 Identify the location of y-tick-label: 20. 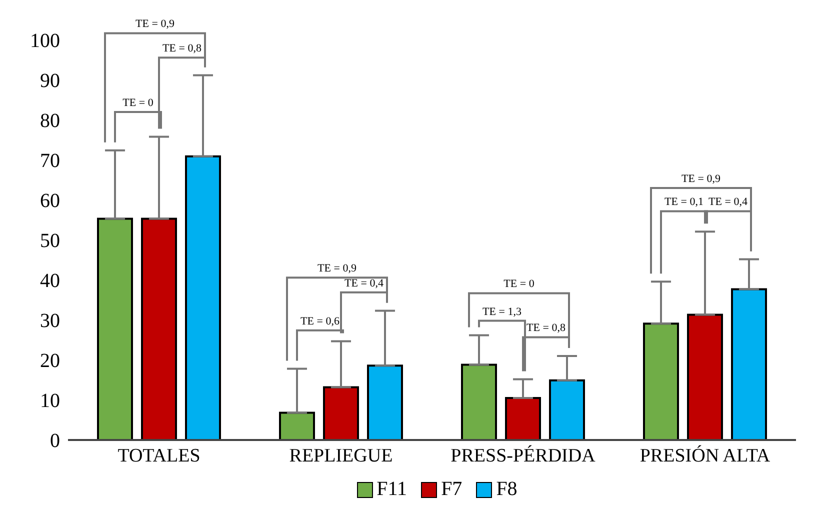
(50, 361).